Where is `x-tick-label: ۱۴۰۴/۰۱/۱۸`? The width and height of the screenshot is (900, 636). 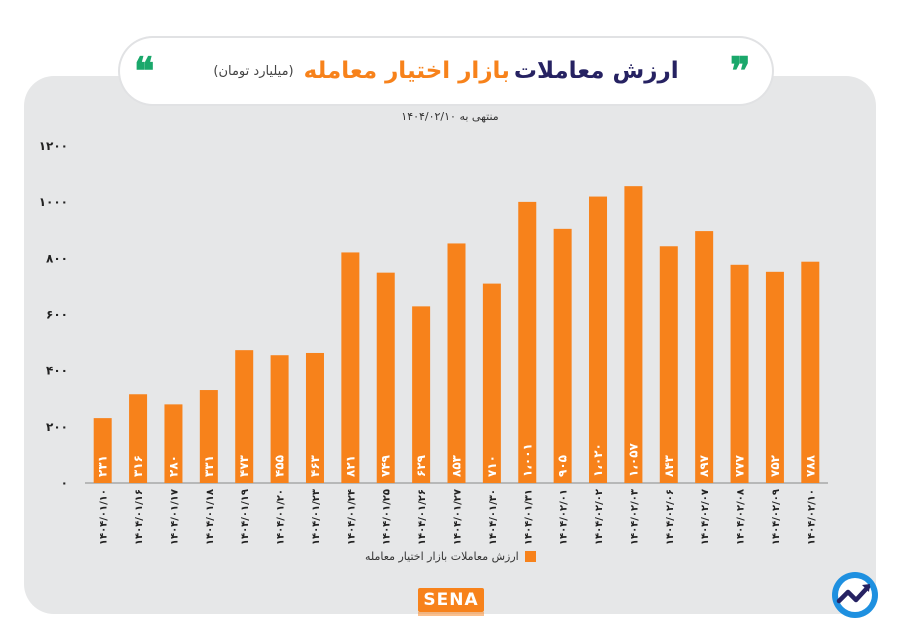 x-tick-label: ۱۴۰۴/۰۱/۱۸ is located at coordinates (210, 517).